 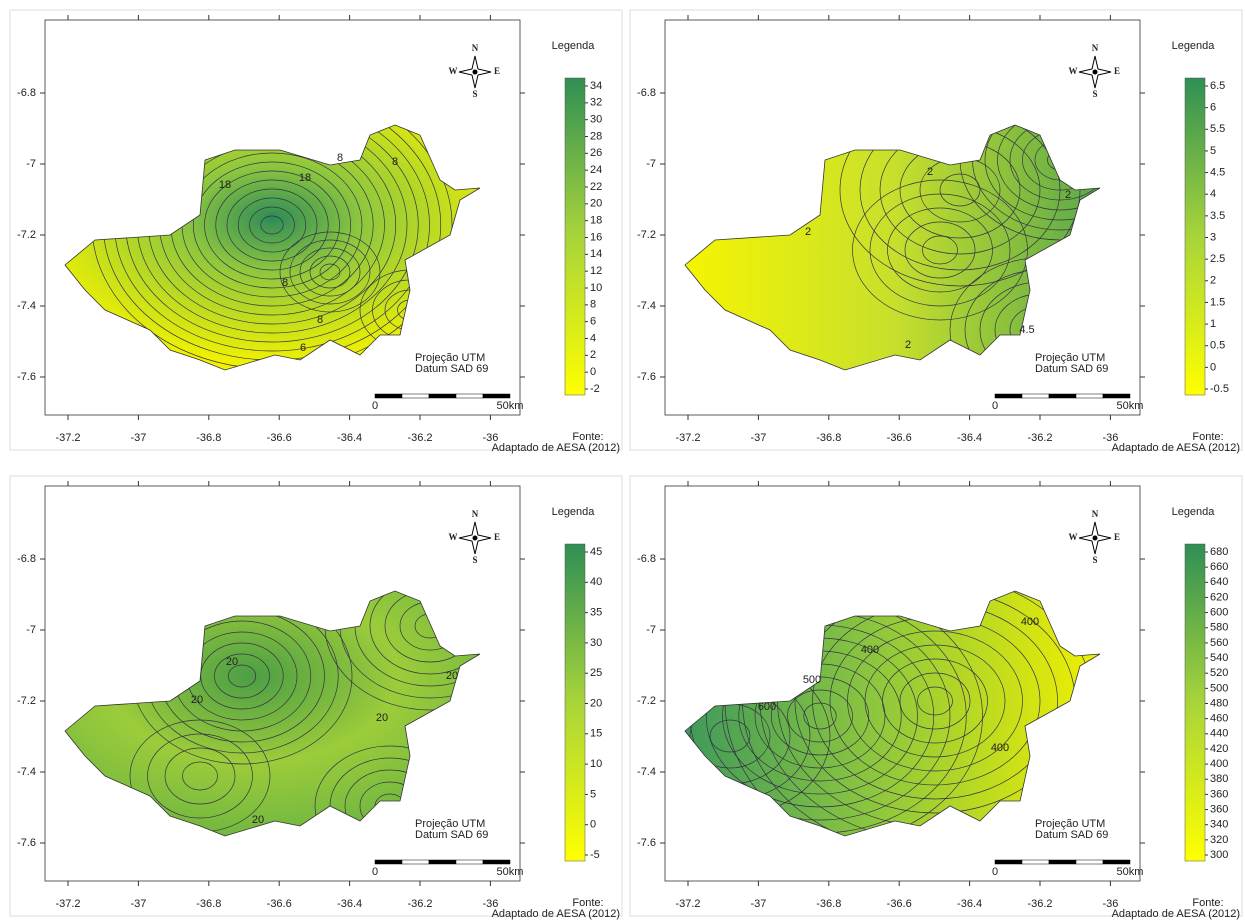 What do you see at coordinates (593, 305) in the screenshot?
I see `legend-tick-label: 8` at bounding box center [593, 305].